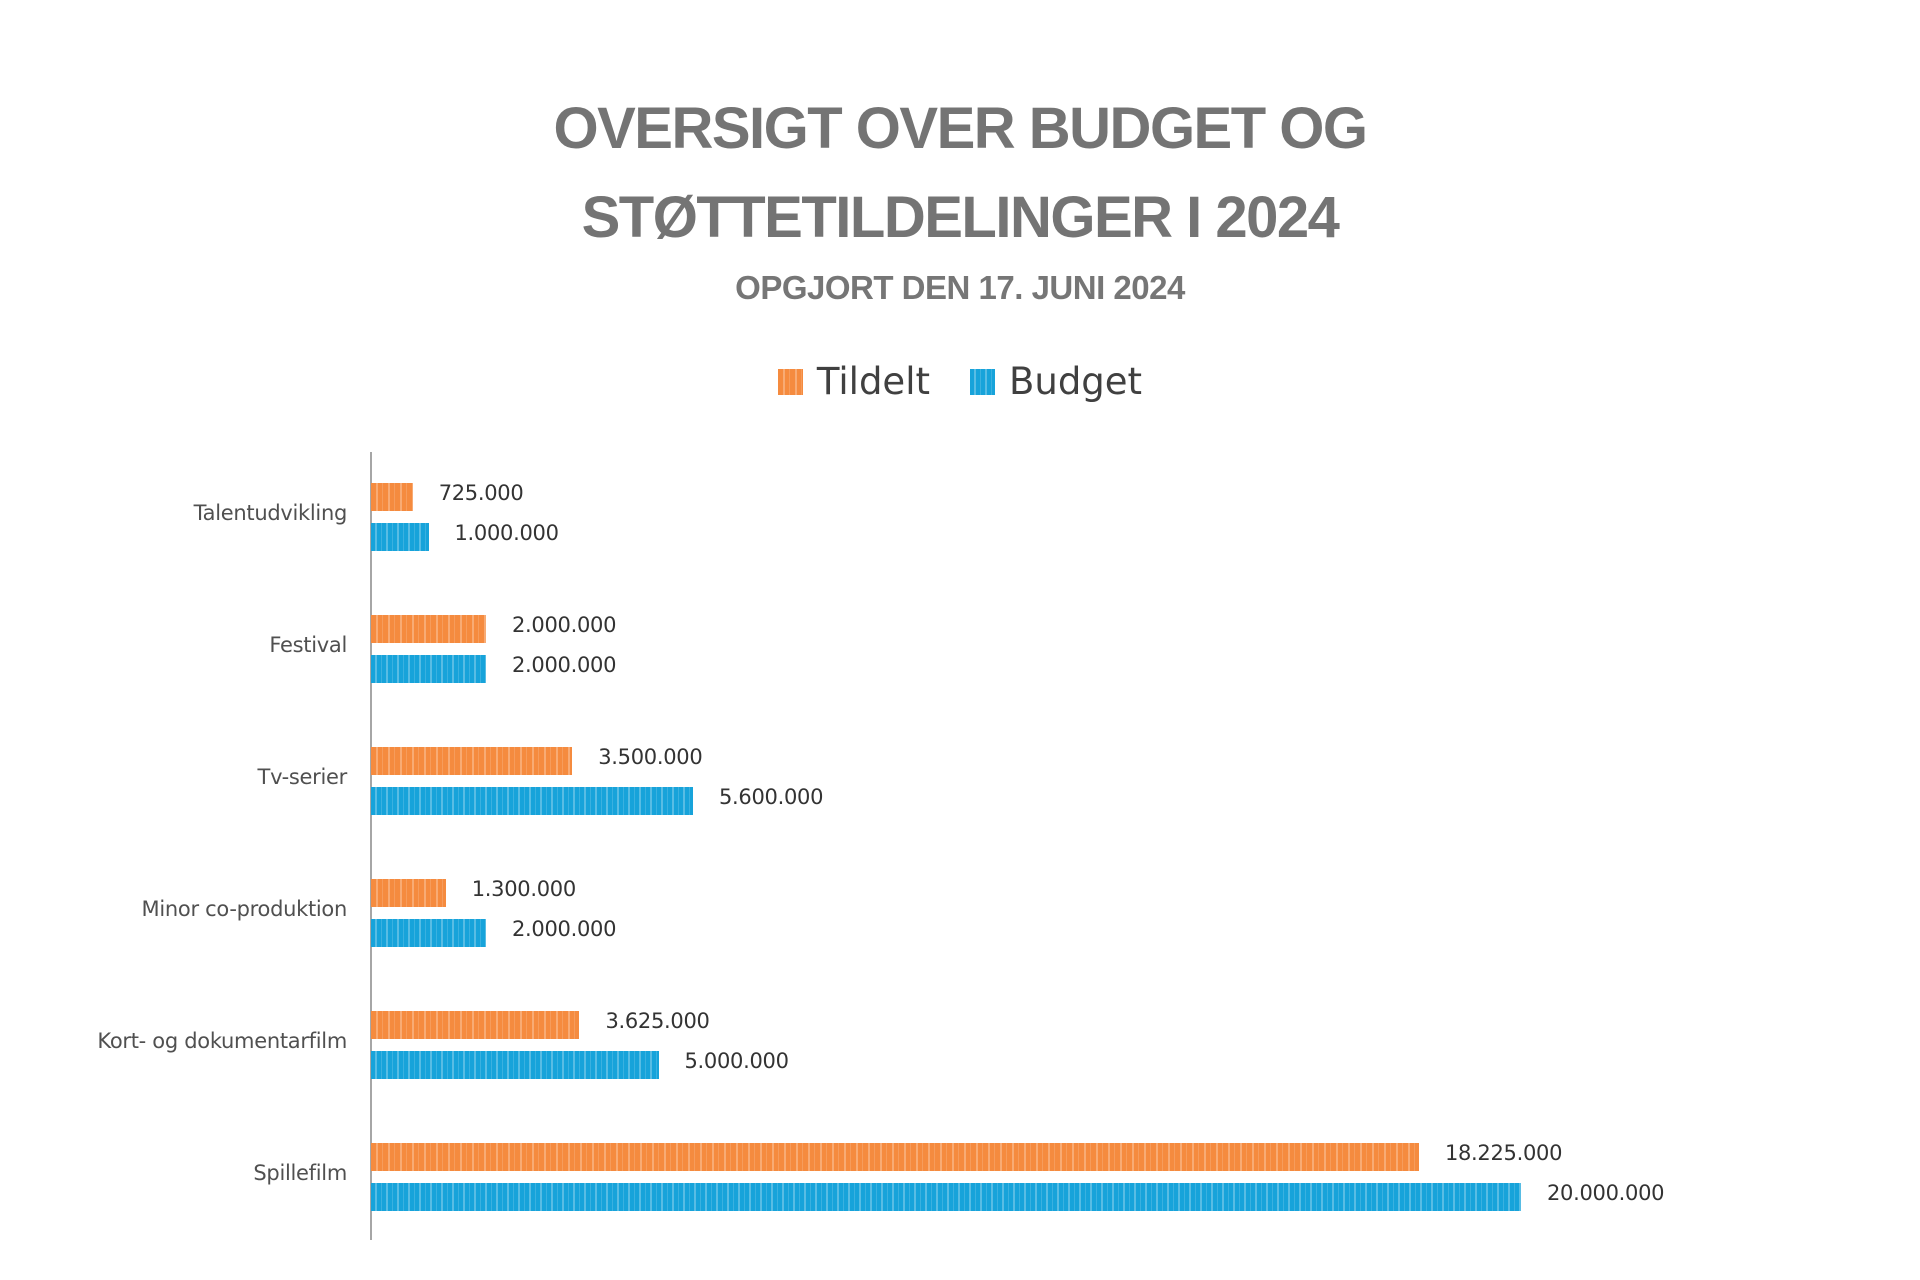 This screenshot has width=1920, height=1280. What do you see at coordinates (523, 889) in the screenshot?
I see `data-label-tildelt-minor-co-produktion: 1.300.000` at bounding box center [523, 889].